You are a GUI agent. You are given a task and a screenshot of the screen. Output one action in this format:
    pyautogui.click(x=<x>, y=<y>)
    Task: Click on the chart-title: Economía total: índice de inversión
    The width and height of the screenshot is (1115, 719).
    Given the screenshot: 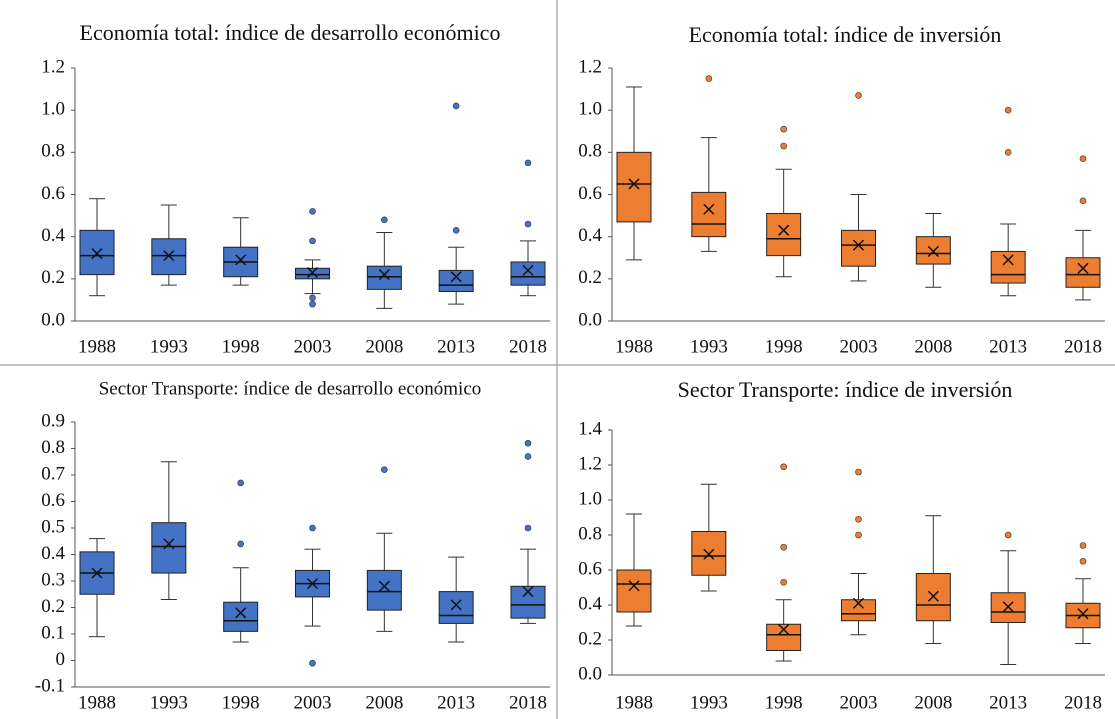 What is the action you would take?
    pyautogui.click(x=845, y=34)
    